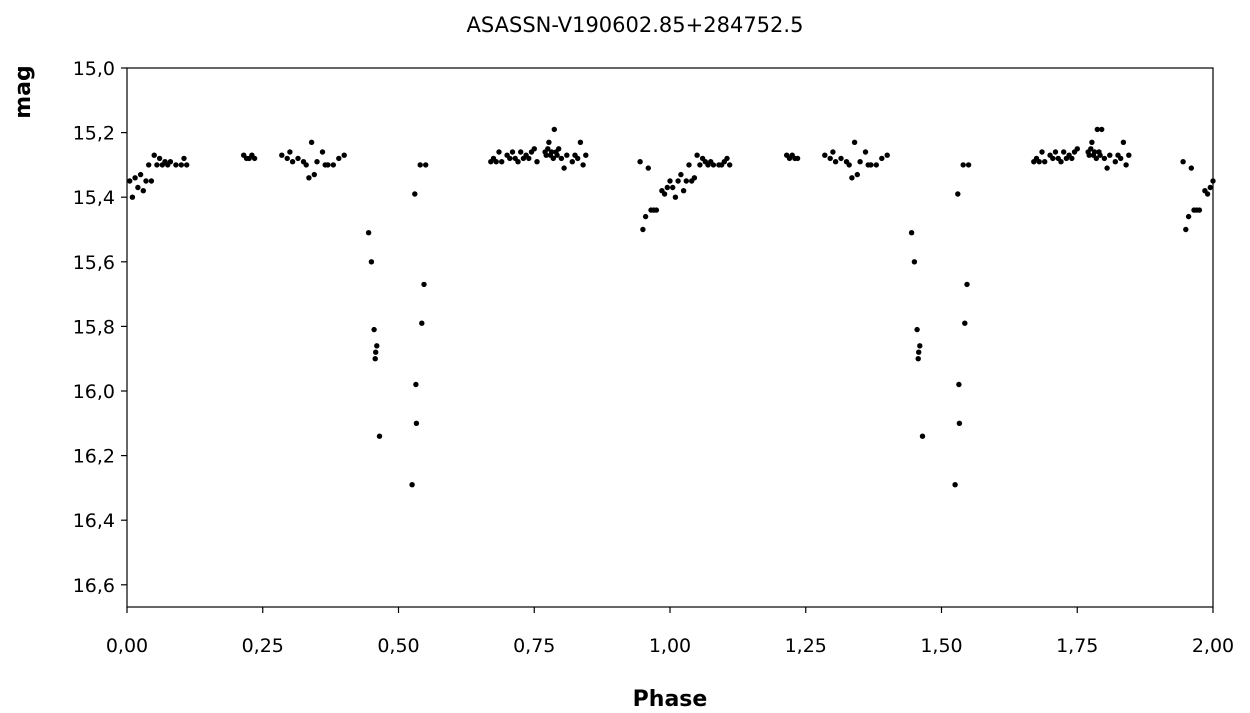 The width and height of the screenshot is (1250, 713). I want to click on y-tick-label: 16,4, so click(94, 521).